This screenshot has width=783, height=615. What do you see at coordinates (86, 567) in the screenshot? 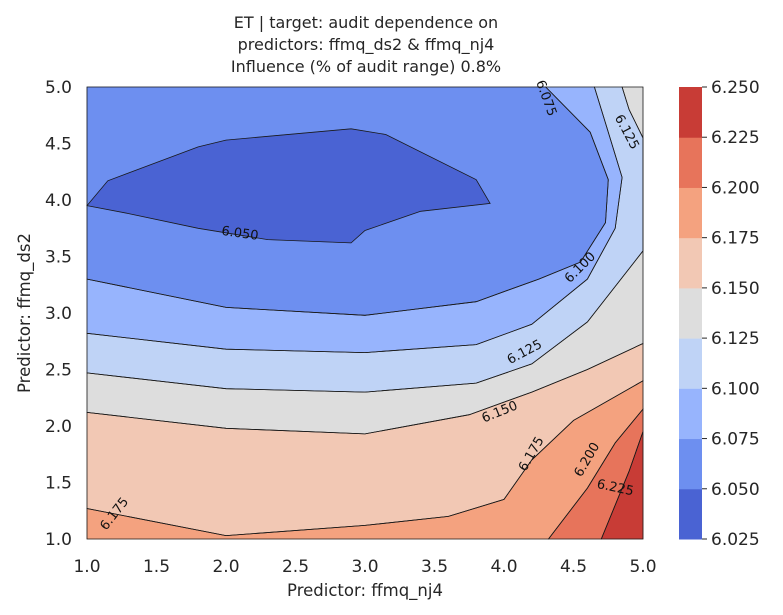
I see `x-tick-label: 1.0` at bounding box center [86, 567].